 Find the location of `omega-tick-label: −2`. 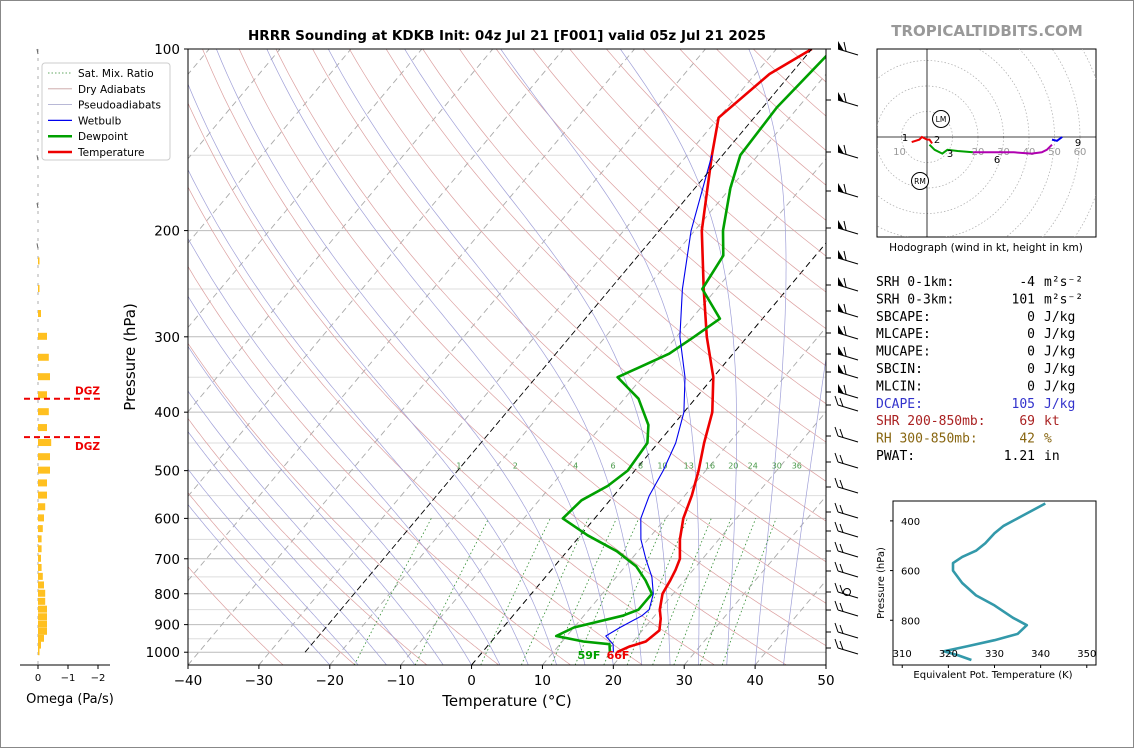

omega-tick-label: −2 is located at coordinates (98, 678).